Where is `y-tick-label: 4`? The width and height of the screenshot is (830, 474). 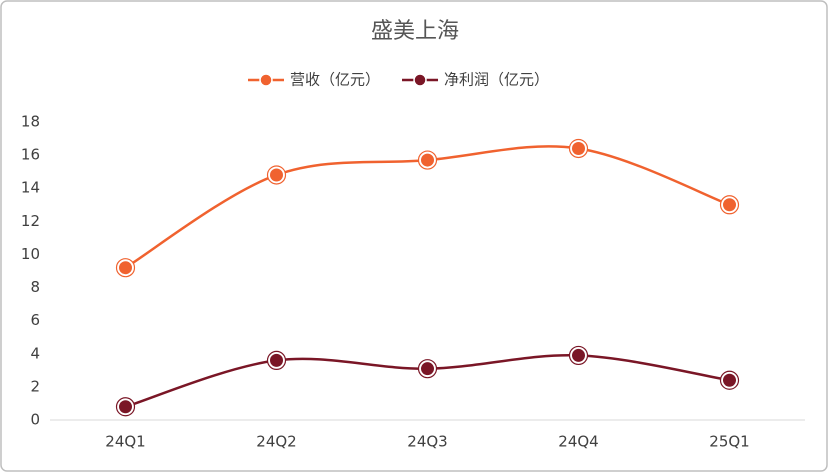 y-tick-label: 4 is located at coordinates (35, 353).